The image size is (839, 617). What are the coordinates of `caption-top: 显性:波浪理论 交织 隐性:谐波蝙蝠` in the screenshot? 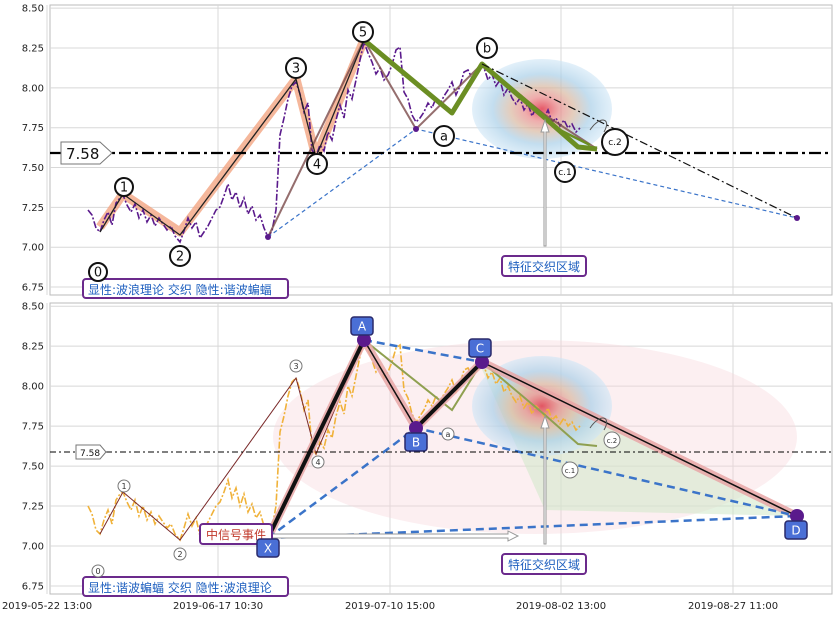 It's located at (180, 289).